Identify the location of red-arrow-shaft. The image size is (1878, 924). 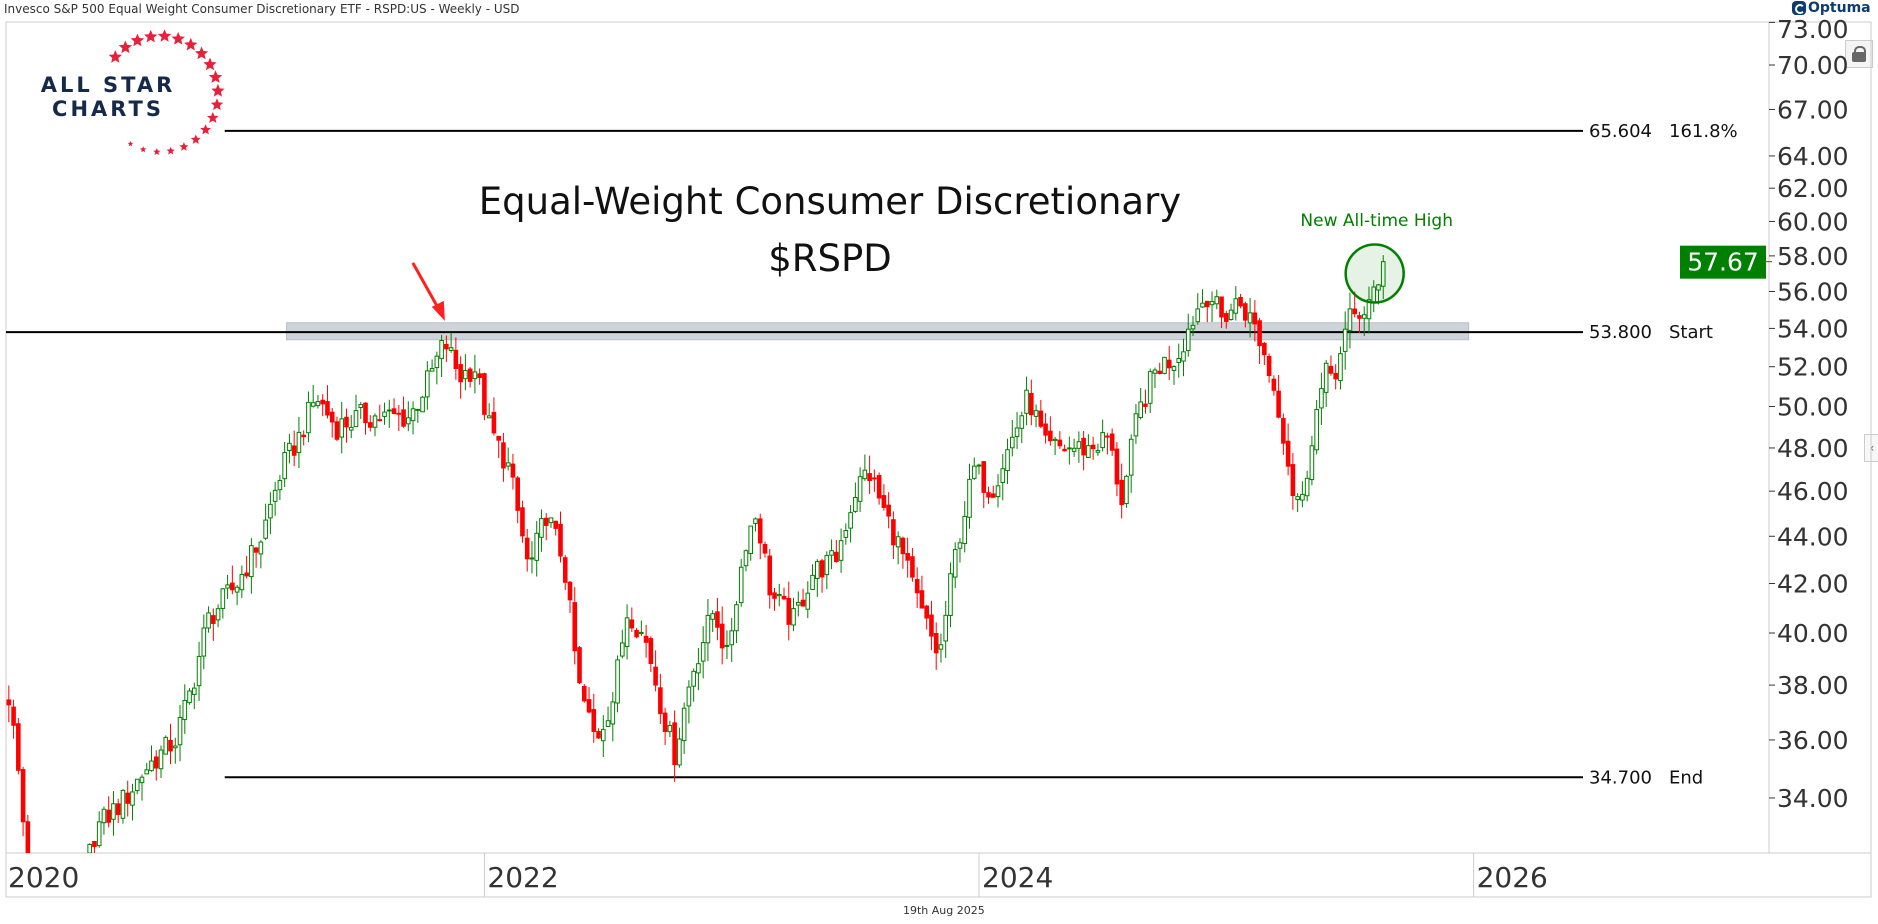
(427, 288).